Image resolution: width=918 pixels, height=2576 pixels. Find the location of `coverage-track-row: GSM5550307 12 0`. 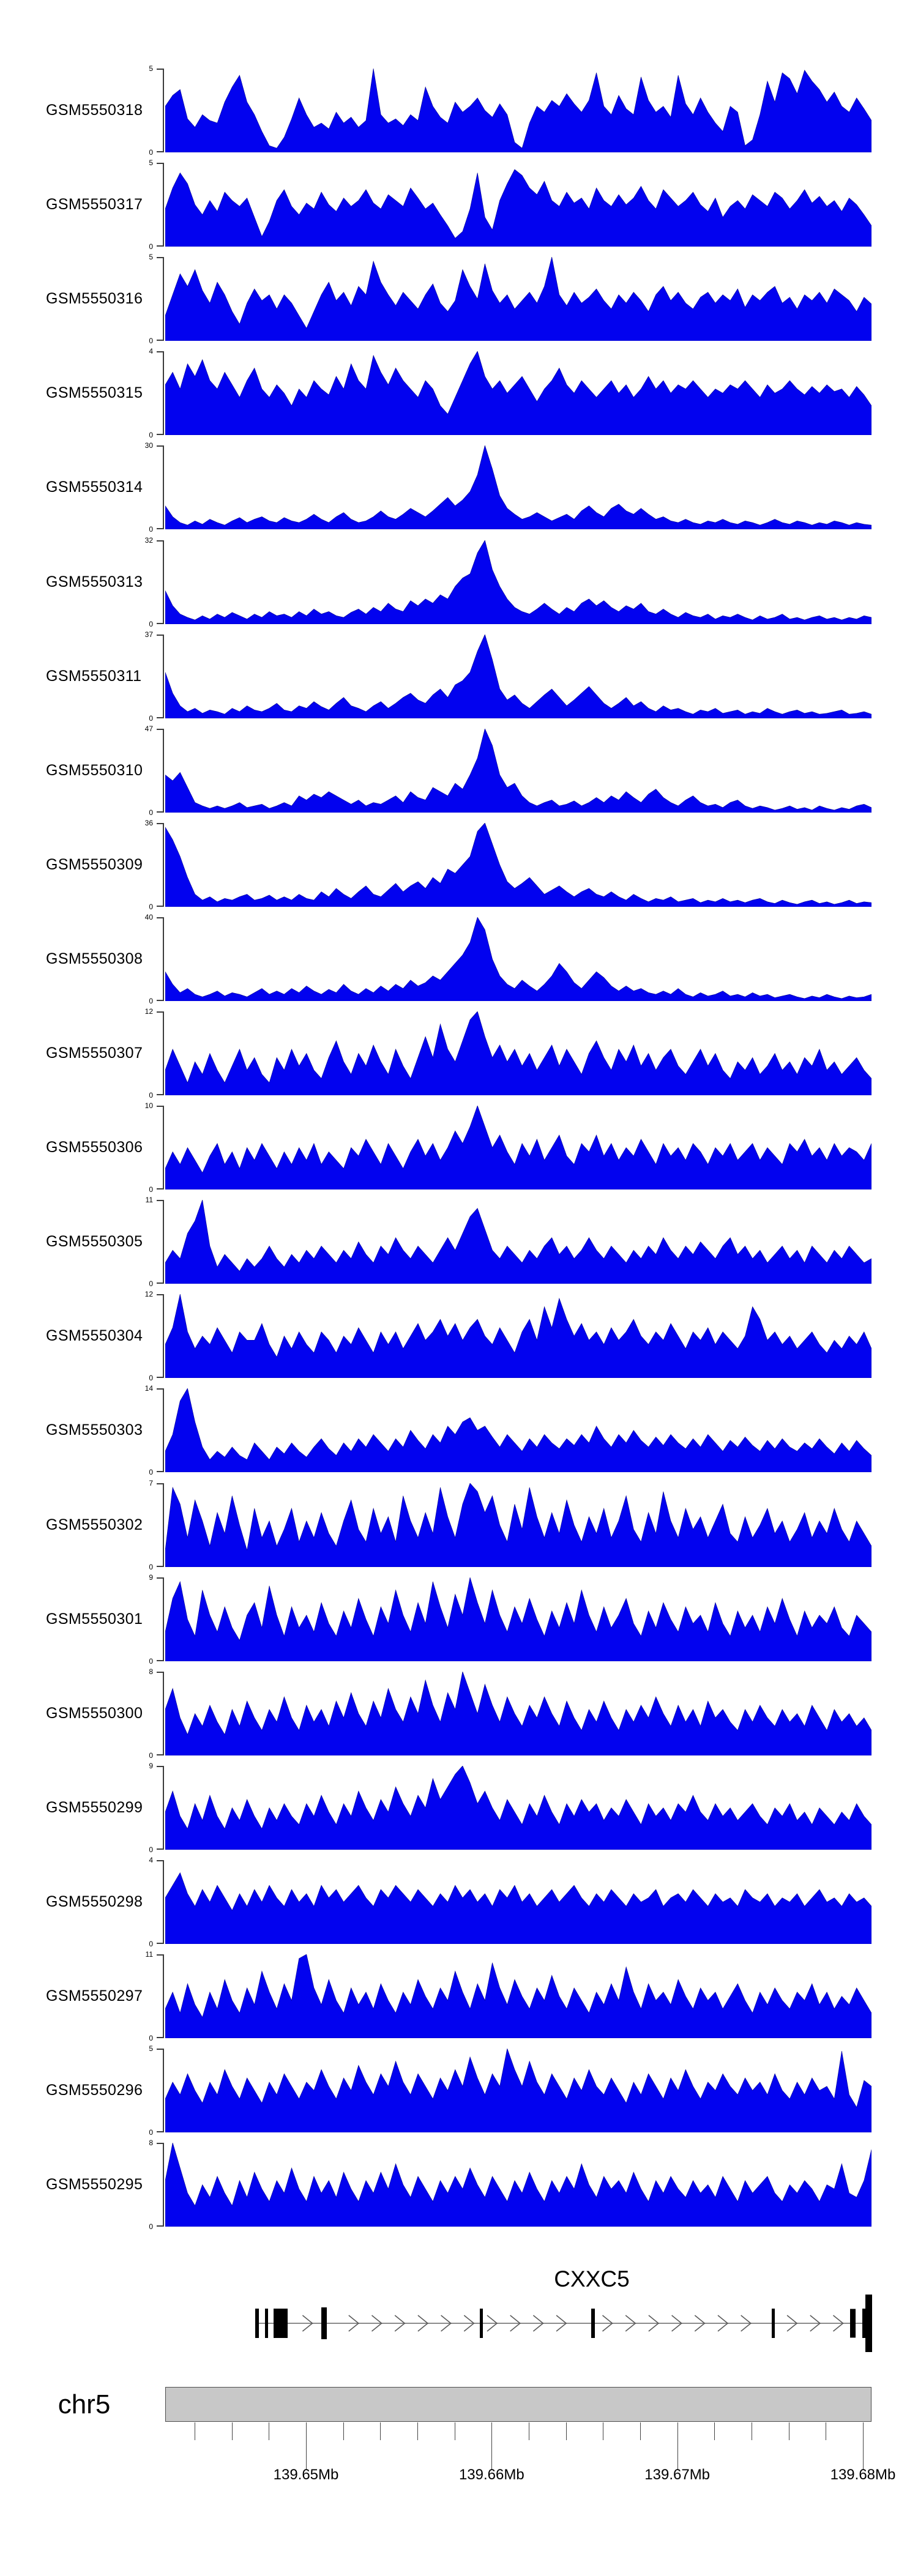

coverage-track-row: GSM5550307 12 0 is located at coordinates (459, 1054).